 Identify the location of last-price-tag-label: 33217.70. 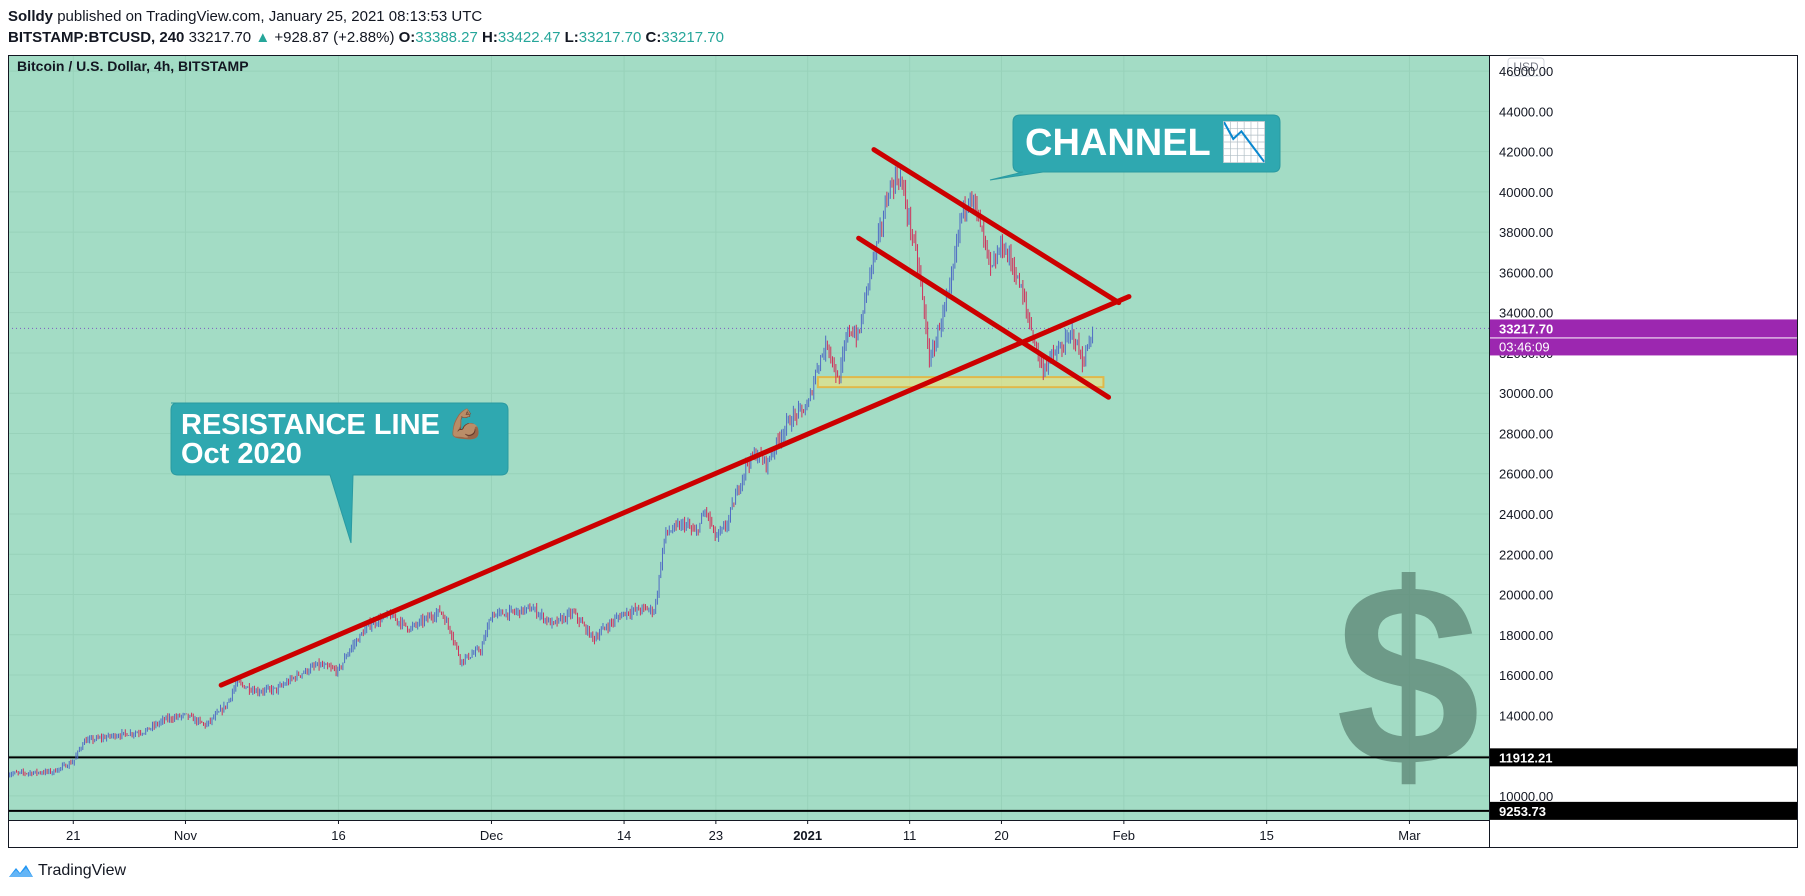
(1526, 328).